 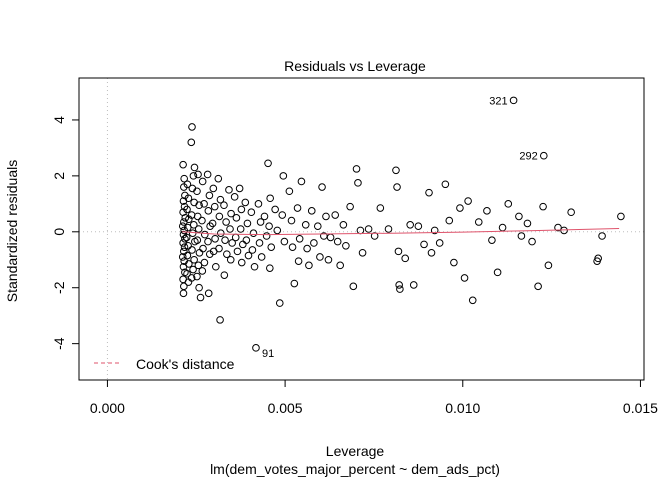 I want to click on x-tick-label: 0.015, so click(x=640, y=408).